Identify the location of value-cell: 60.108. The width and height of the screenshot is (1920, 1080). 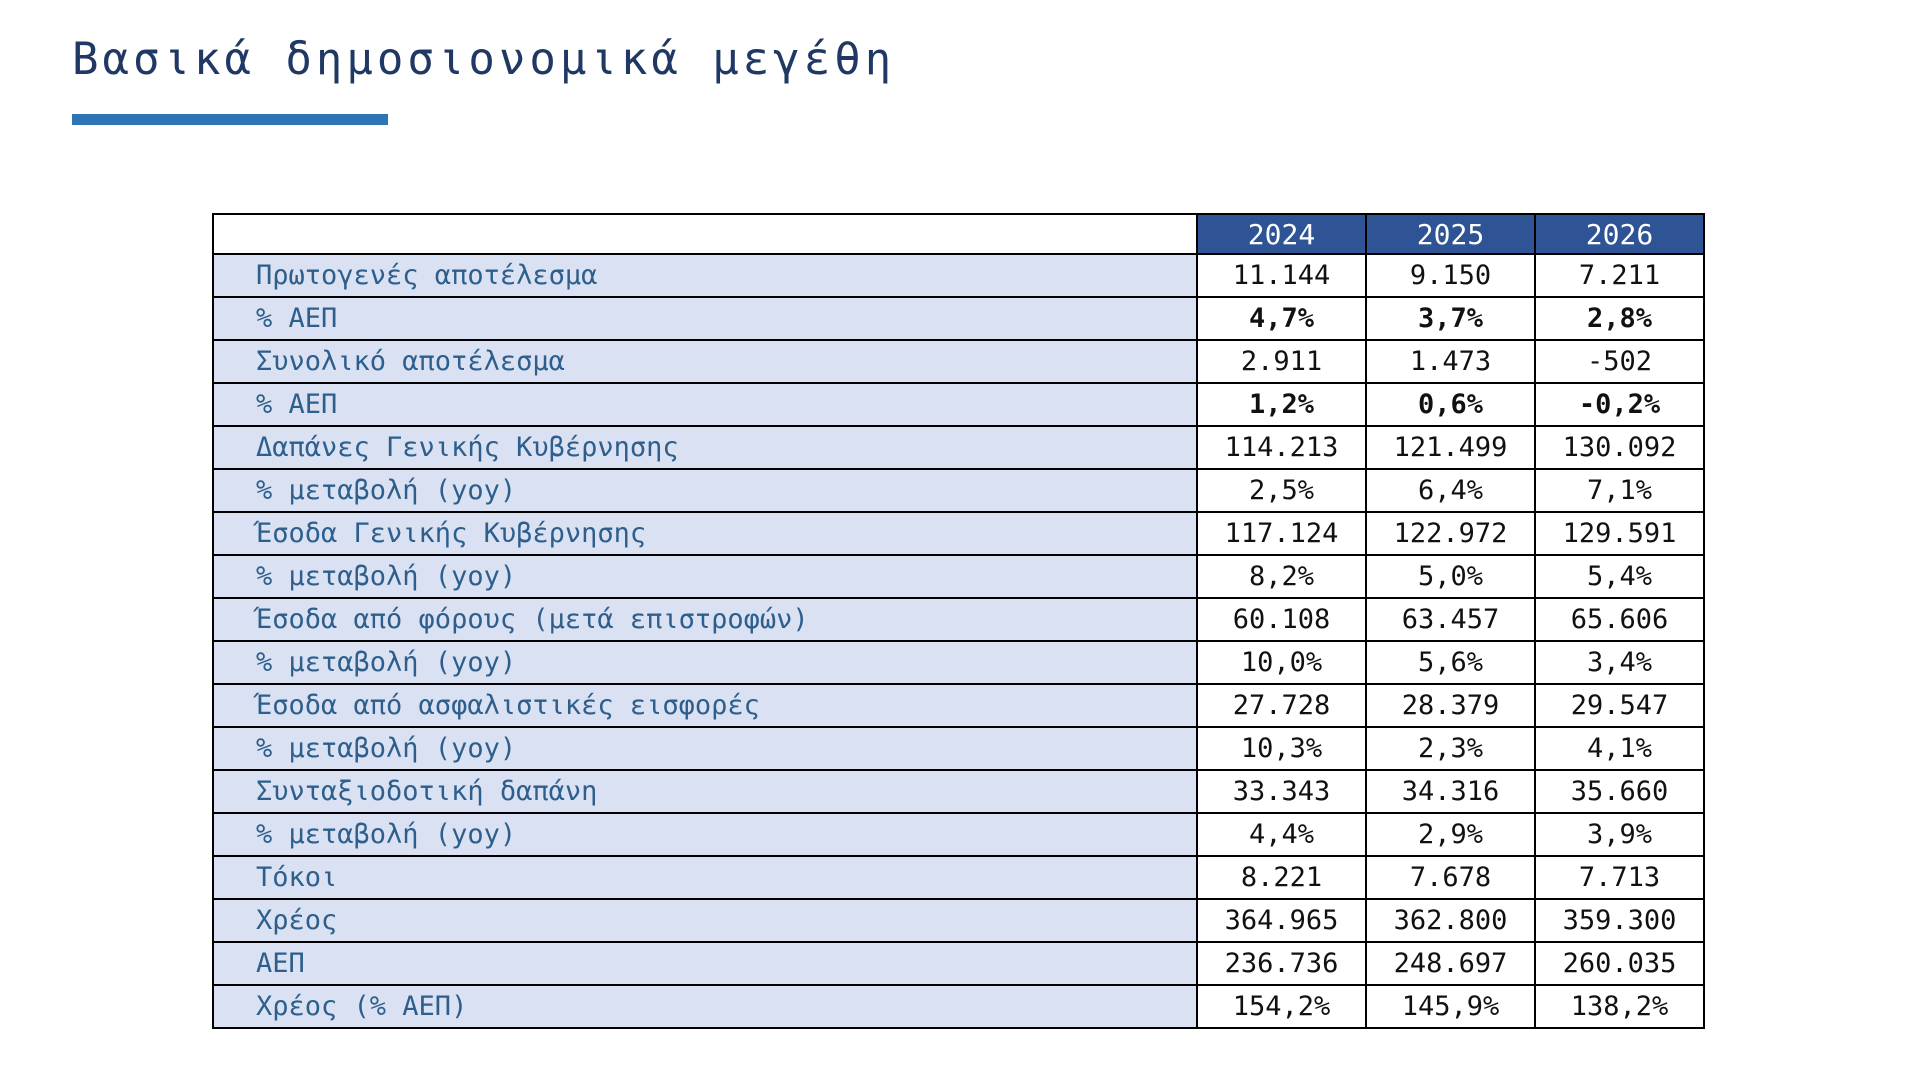
(1281, 619).